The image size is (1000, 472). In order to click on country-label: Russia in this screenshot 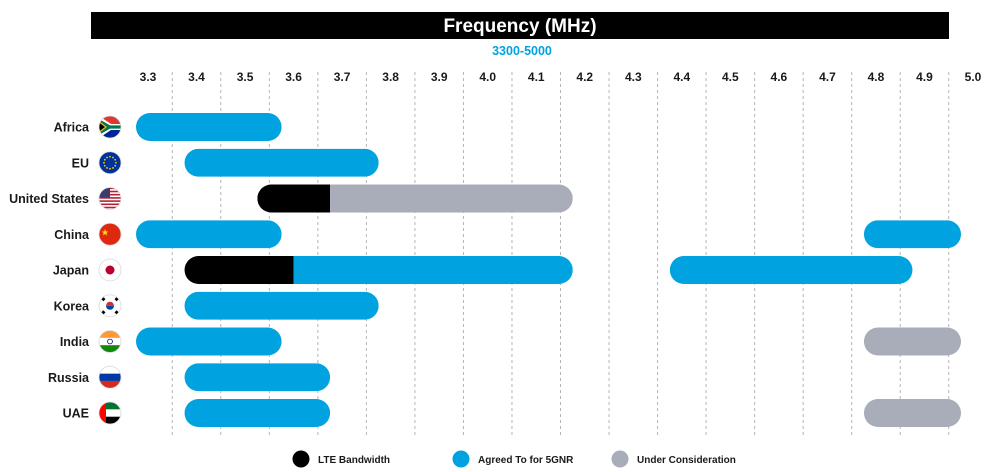, I will do `click(69, 378)`.